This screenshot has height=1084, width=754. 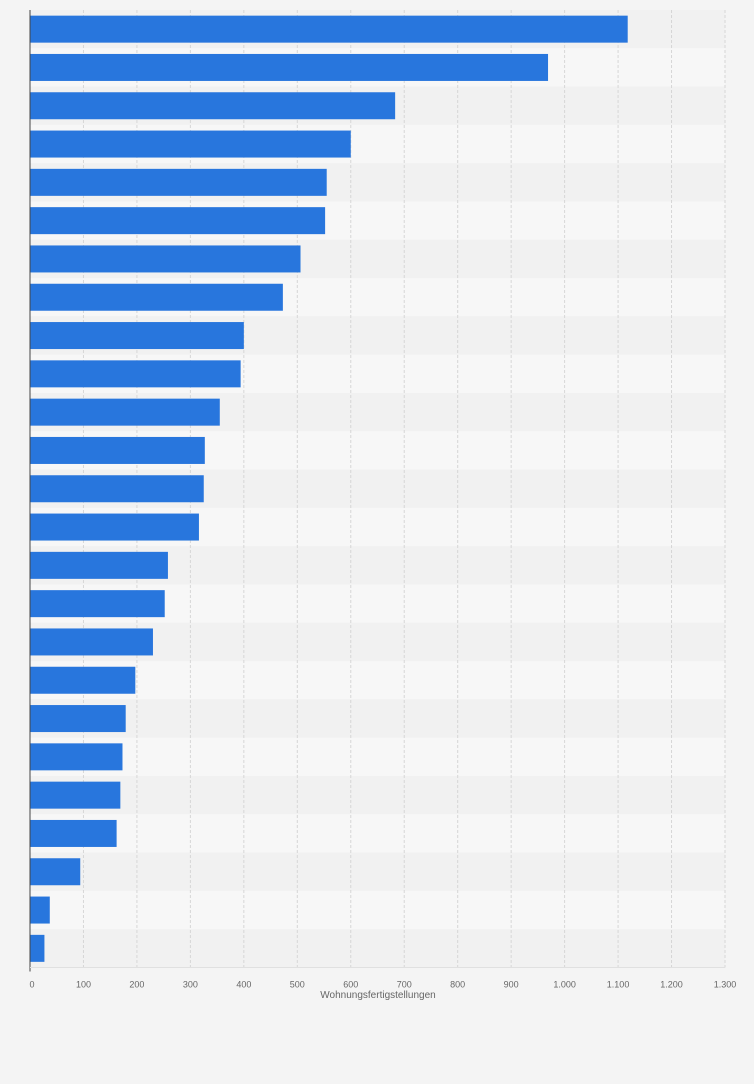 What do you see at coordinates (31, 985) in the screenshot?
I see `x-tick-label: 0` at bounding box center [31, 985].